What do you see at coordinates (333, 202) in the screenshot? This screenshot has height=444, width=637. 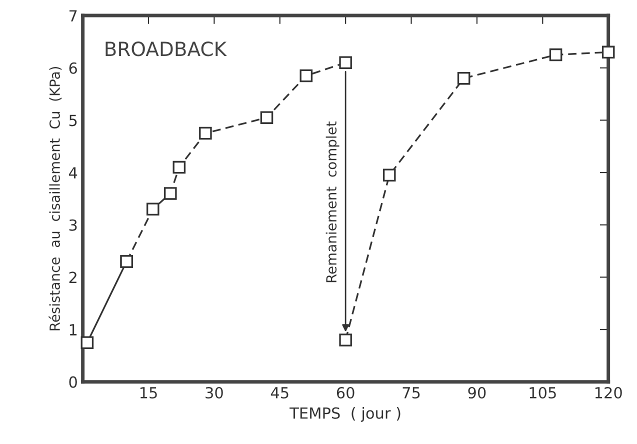 I see `annotation: Remaniement complet` at bounding box center [333, 202].